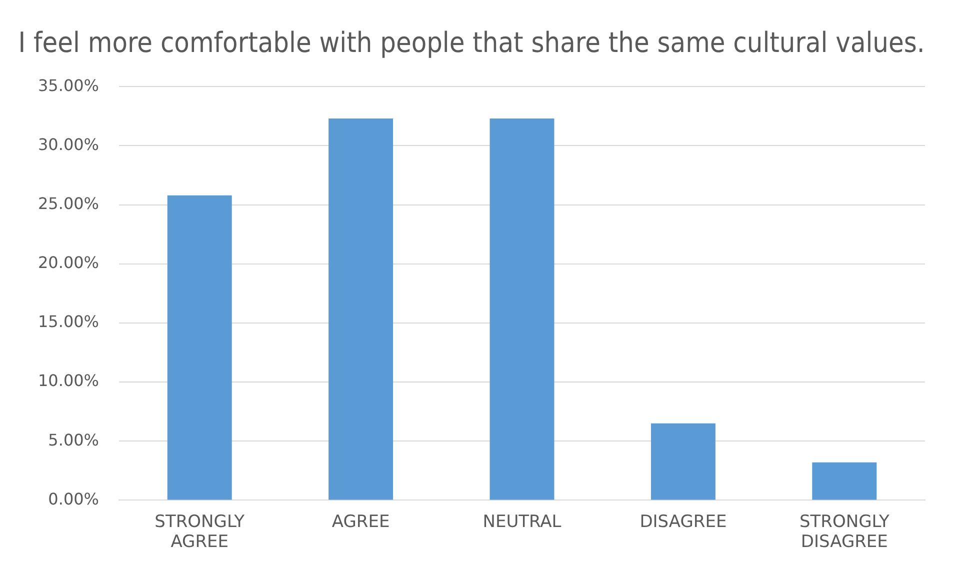 The image size is (953, 578). I want to click on y-tick-label: 25.00%, so click(69, 203).